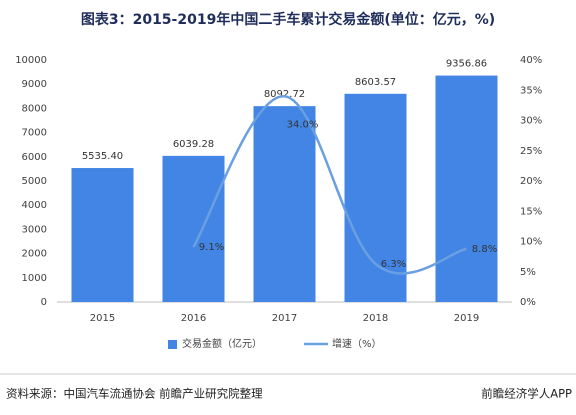  I want to click on chart-title: 图表3：2015-2019年中国二手车累计交易金额(单位：亿元，%), so click(288, 19).